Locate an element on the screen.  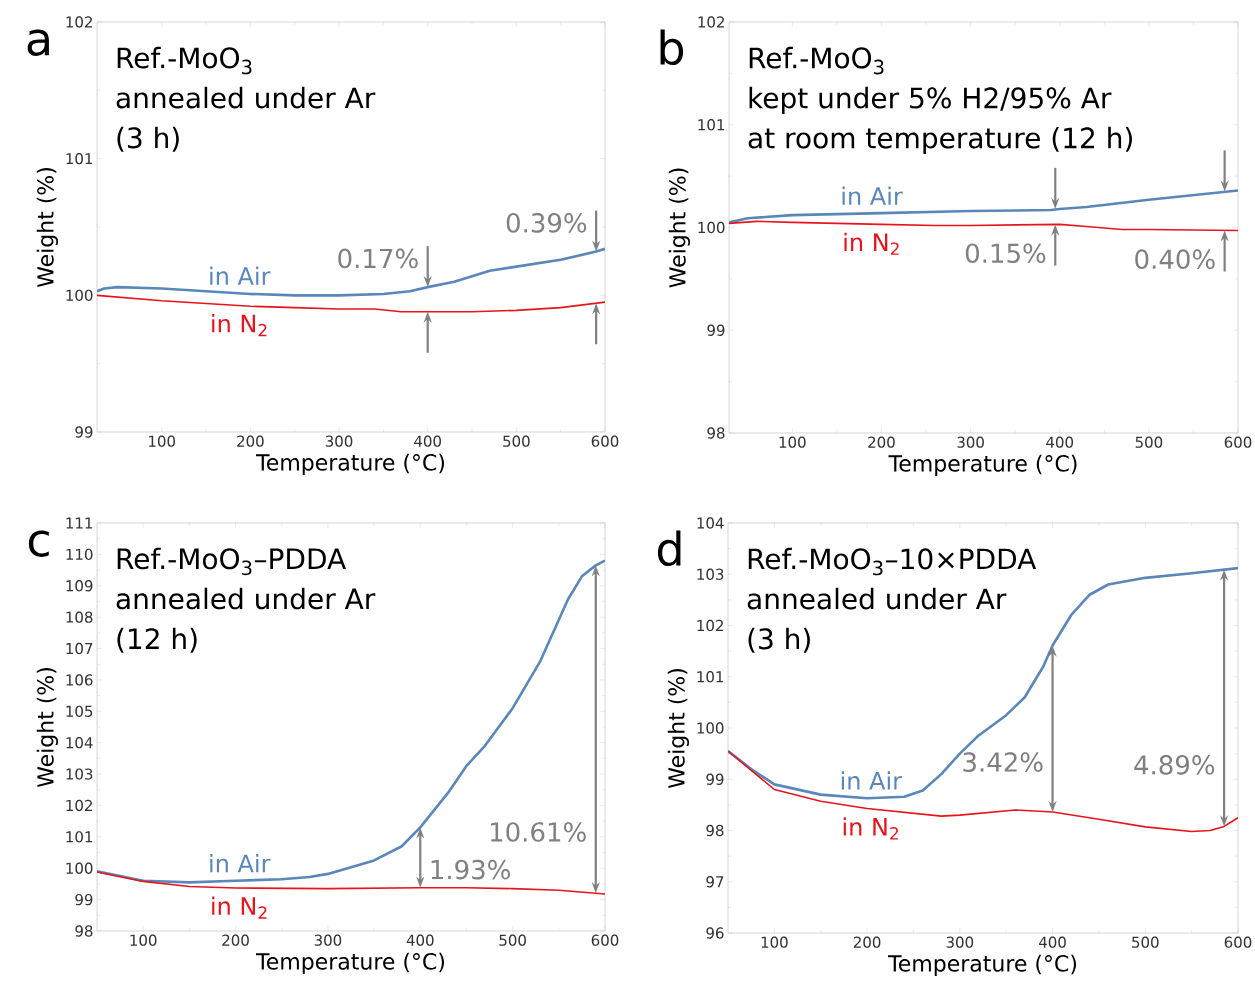
annotation: kept under 5% H2/95% Ar is located at coordinates (930, 100).